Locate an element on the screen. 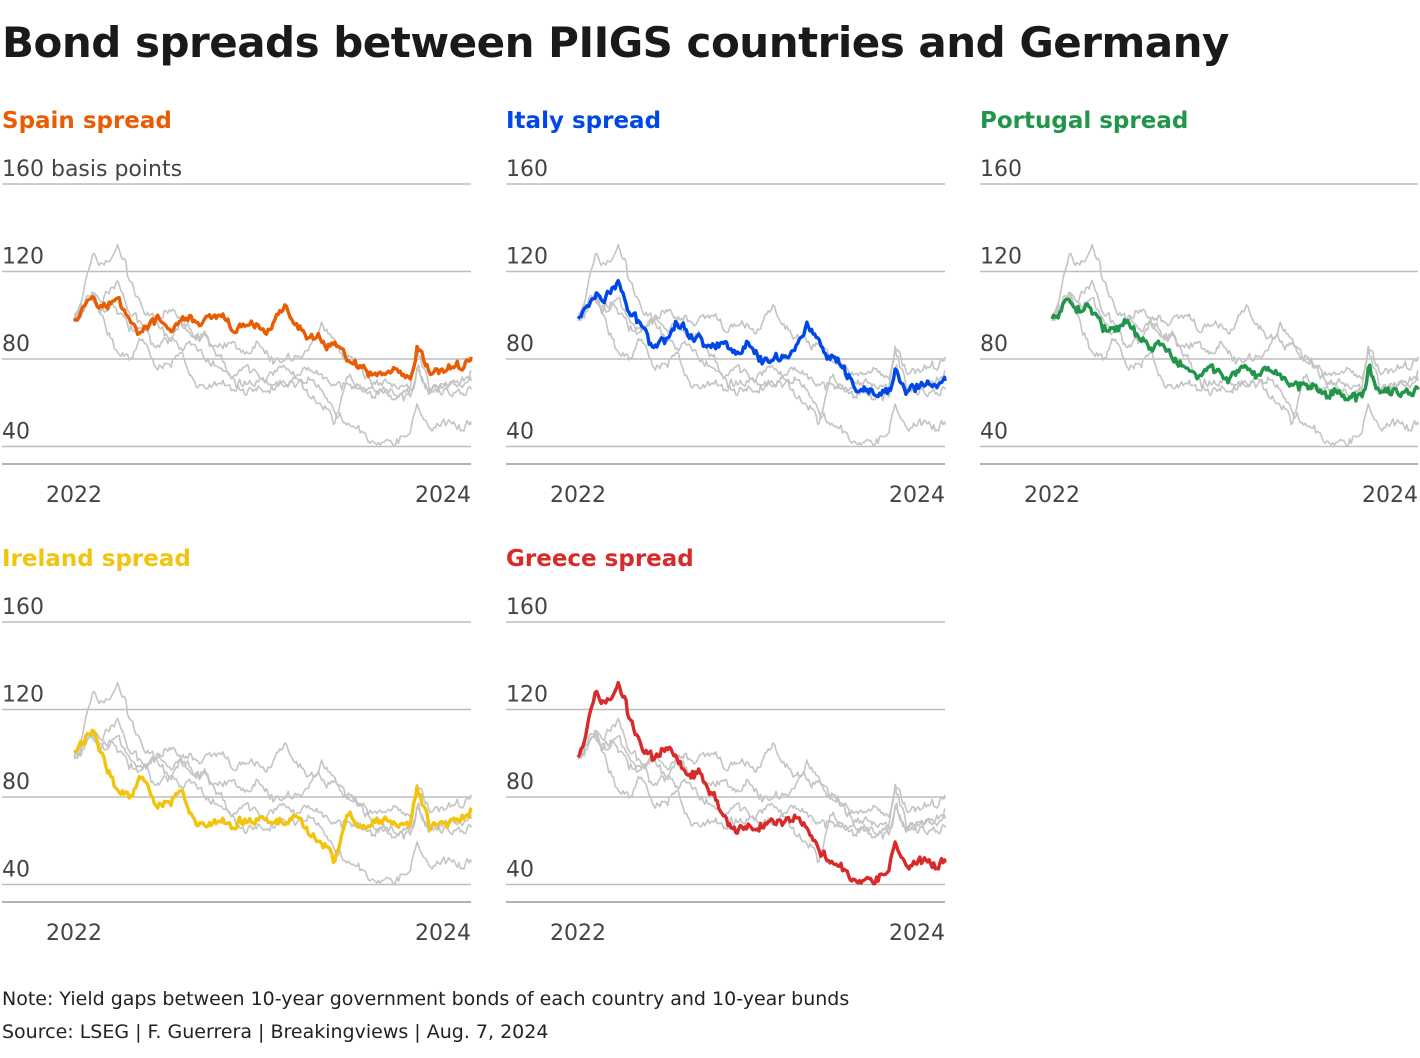  panel-title: Ireland spread is located at coordinates (96, 559).